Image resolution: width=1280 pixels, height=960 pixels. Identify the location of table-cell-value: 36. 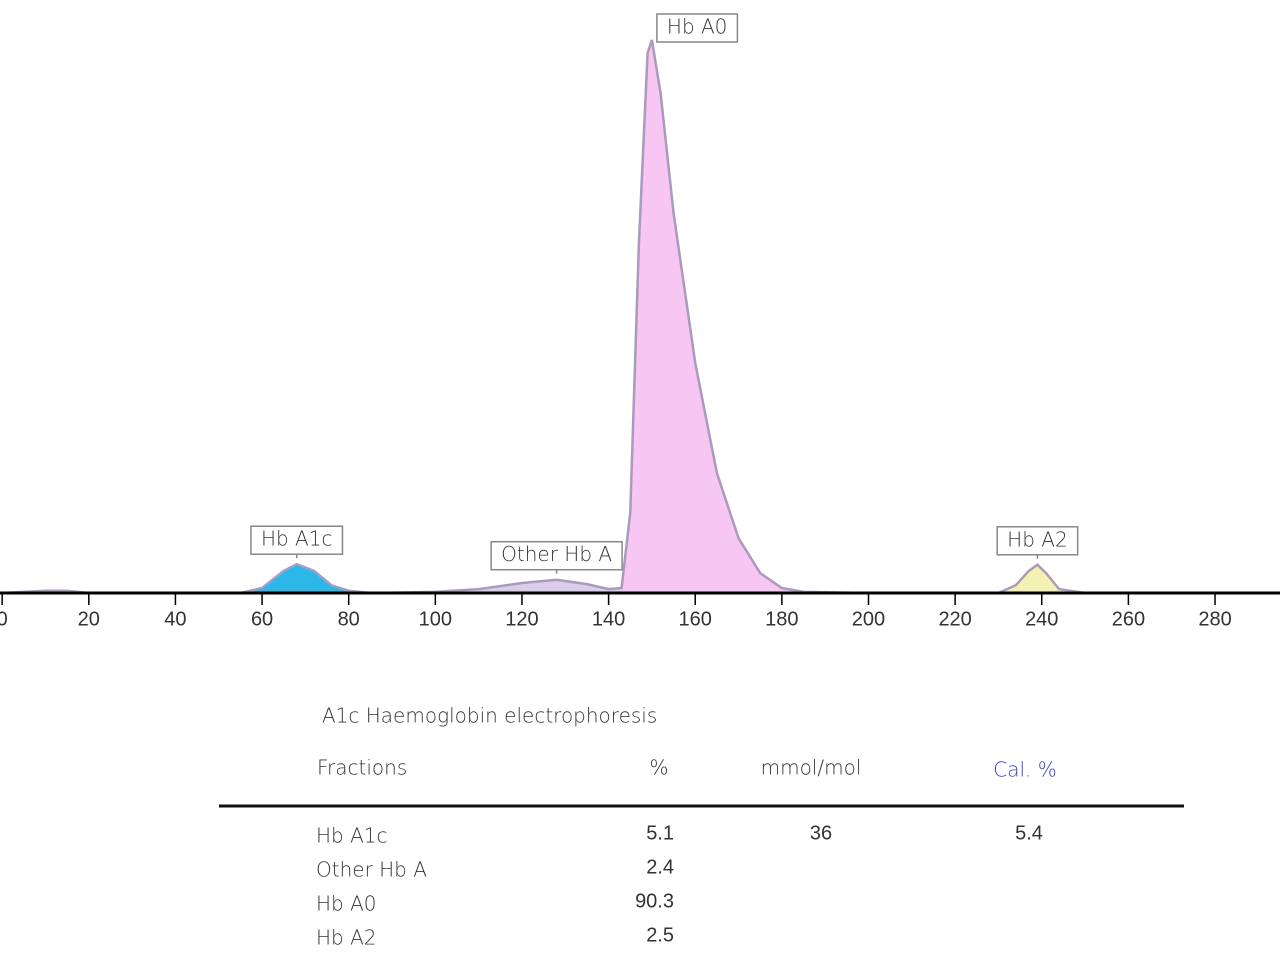
(821, 833).